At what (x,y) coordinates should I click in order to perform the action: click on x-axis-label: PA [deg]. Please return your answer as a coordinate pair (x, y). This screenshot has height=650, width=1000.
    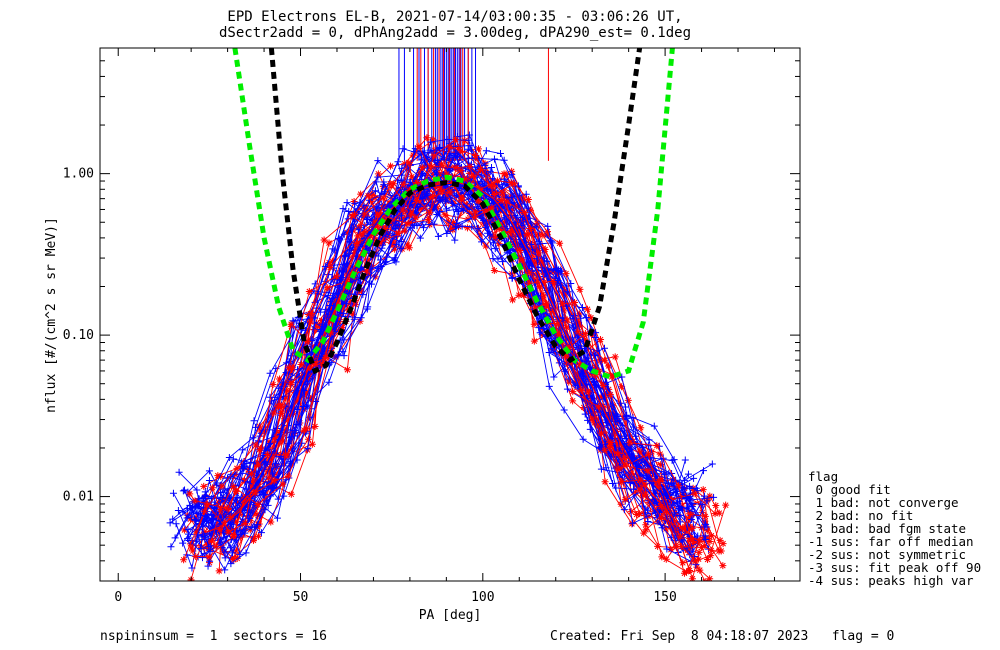
    Looking at the image, I should click on (450, 615).